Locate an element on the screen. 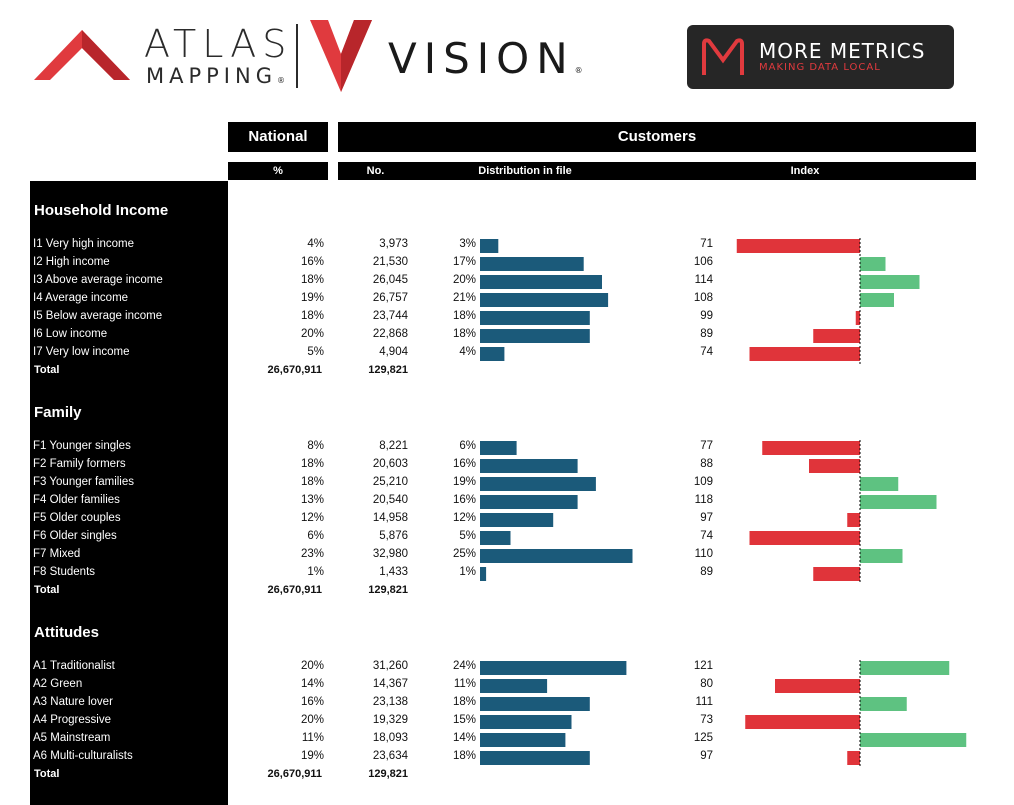 Image resolution: width=1014 pixels, height=805 pixels. distribution-pct-label: 3% is located at coordinates (467, 244).